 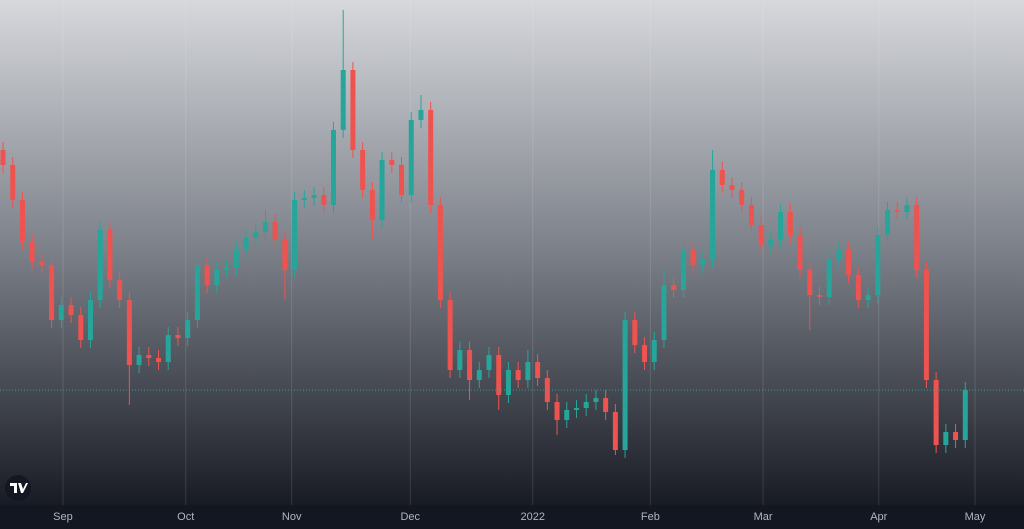 What do you see at coordinates (650, 517) in the screenshot?
I see `x-tick-label: Feb` at bounding box center [650, 517].